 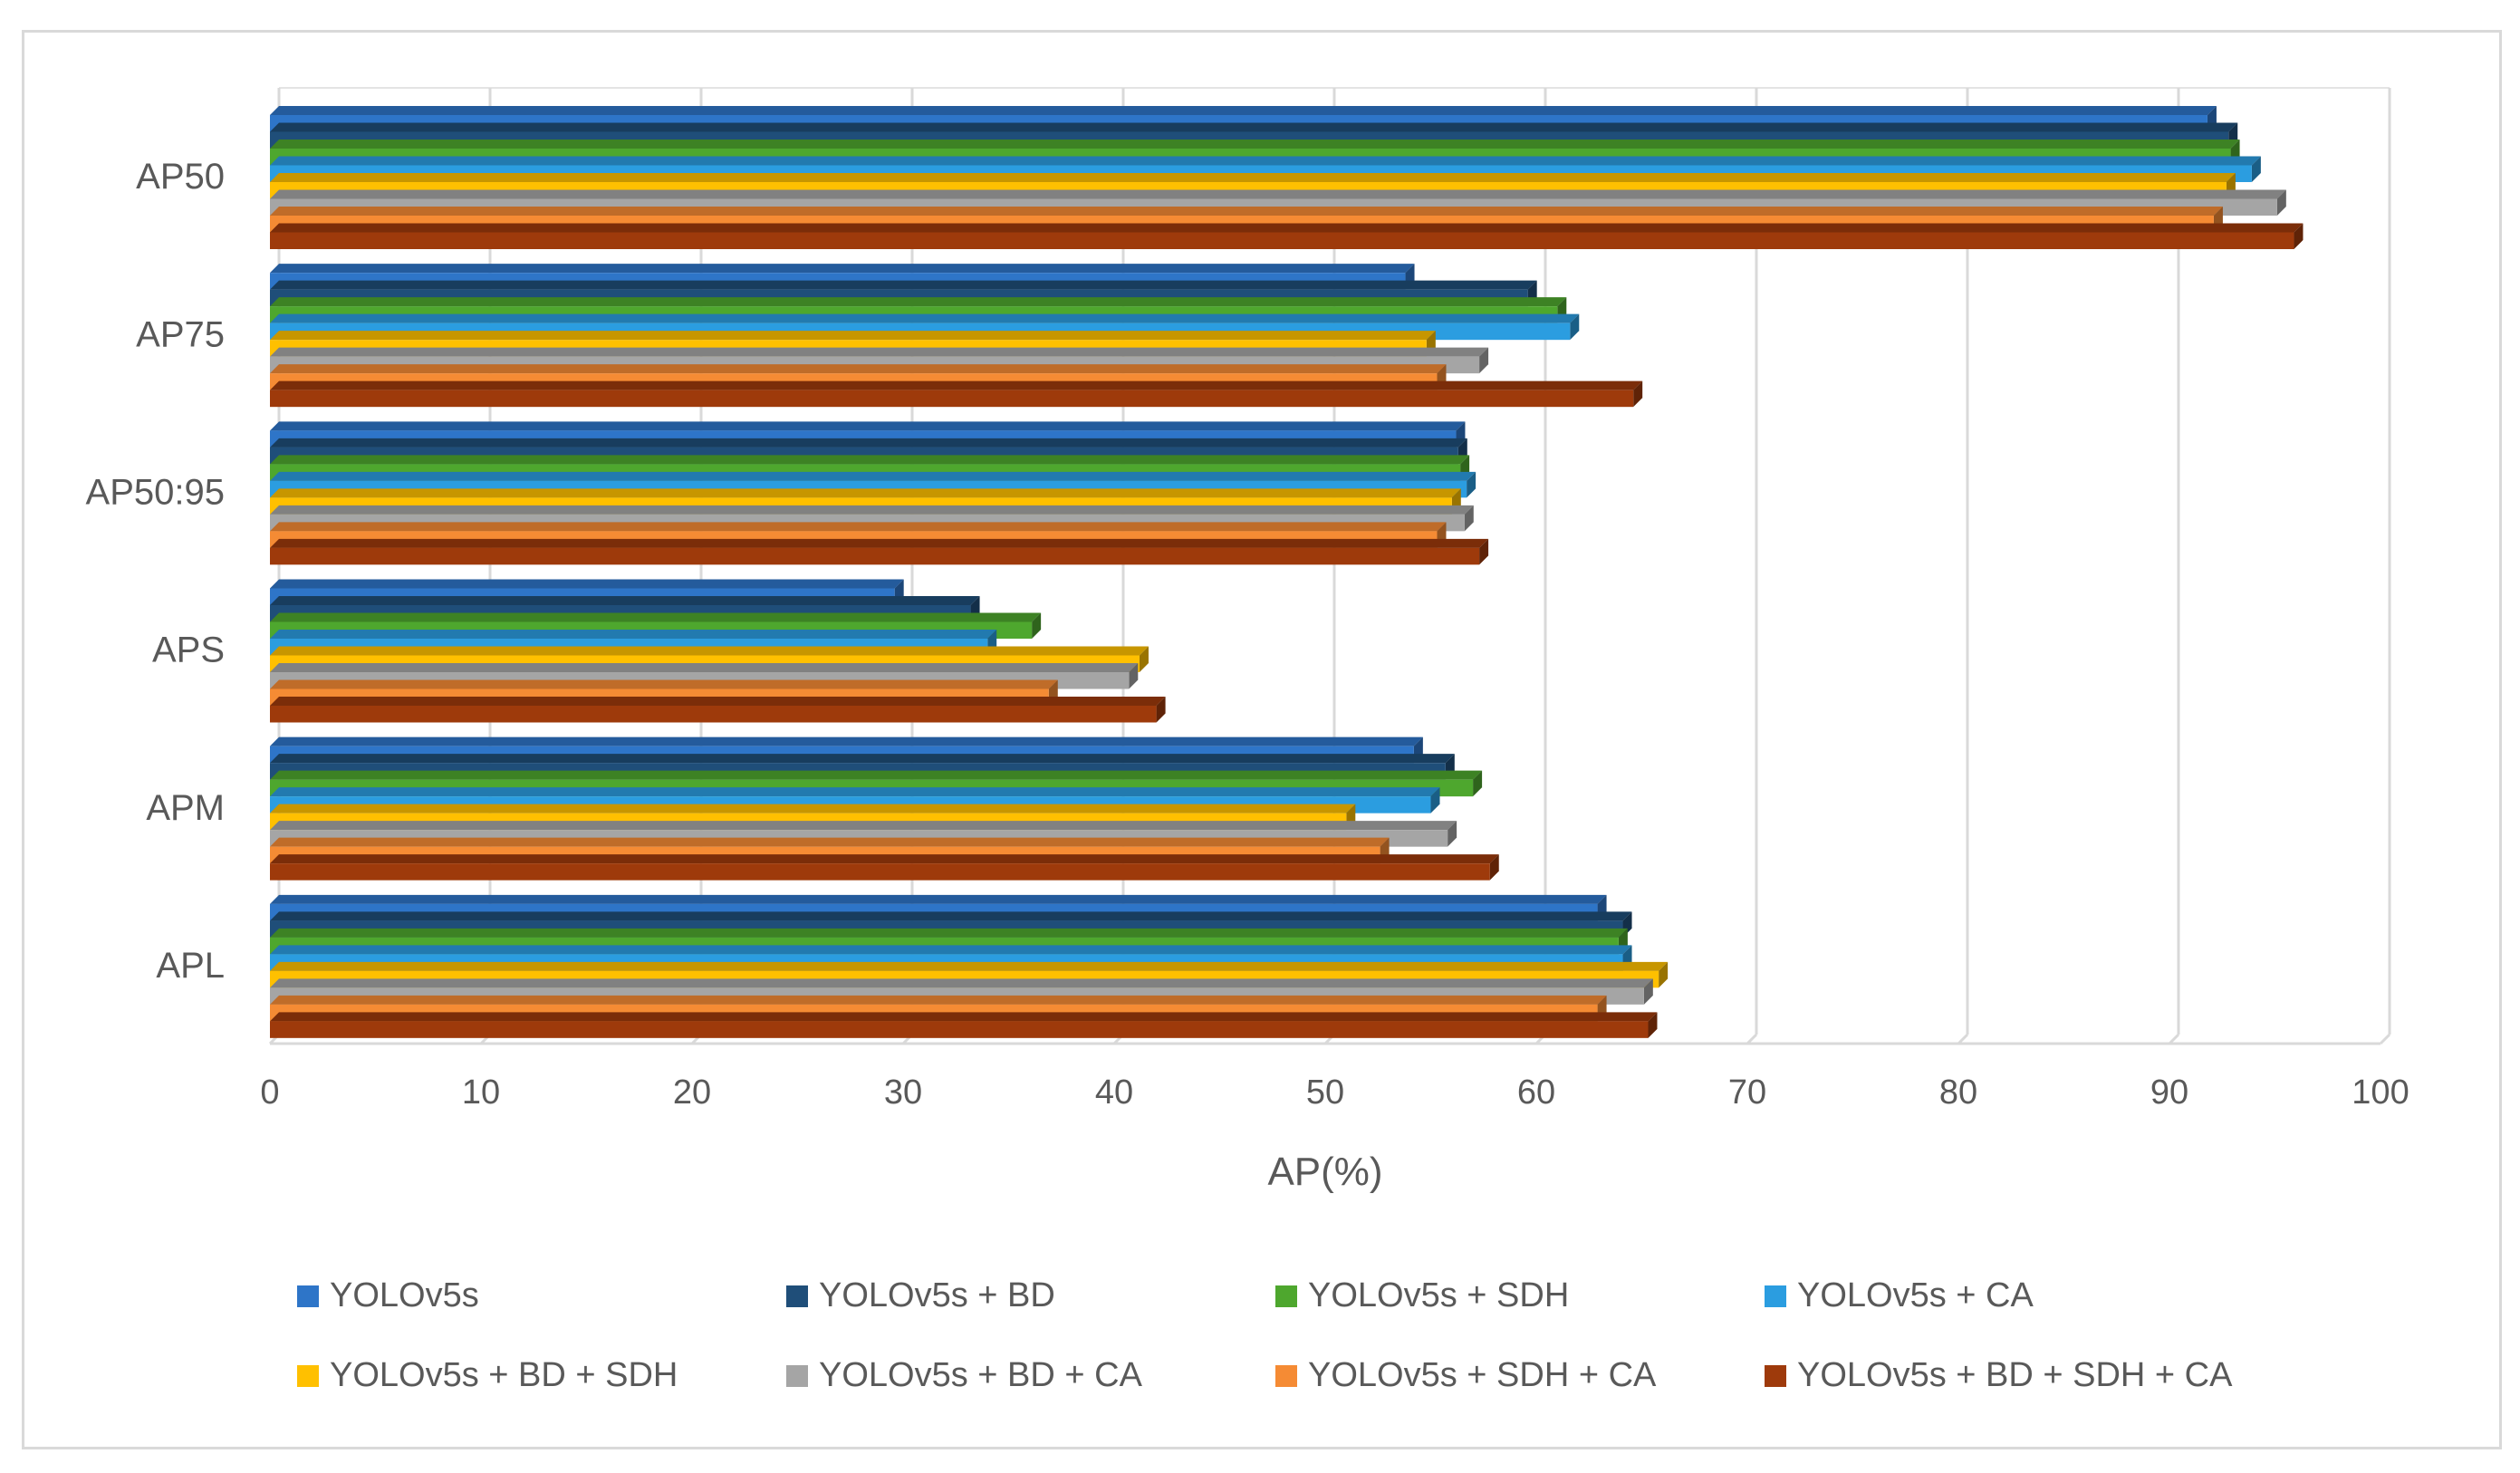 What do you see at coordinates (1325, 1172) in the screenshot?
I see `x-axis-title: AP(%)` at bounding box center [1325, 1172].